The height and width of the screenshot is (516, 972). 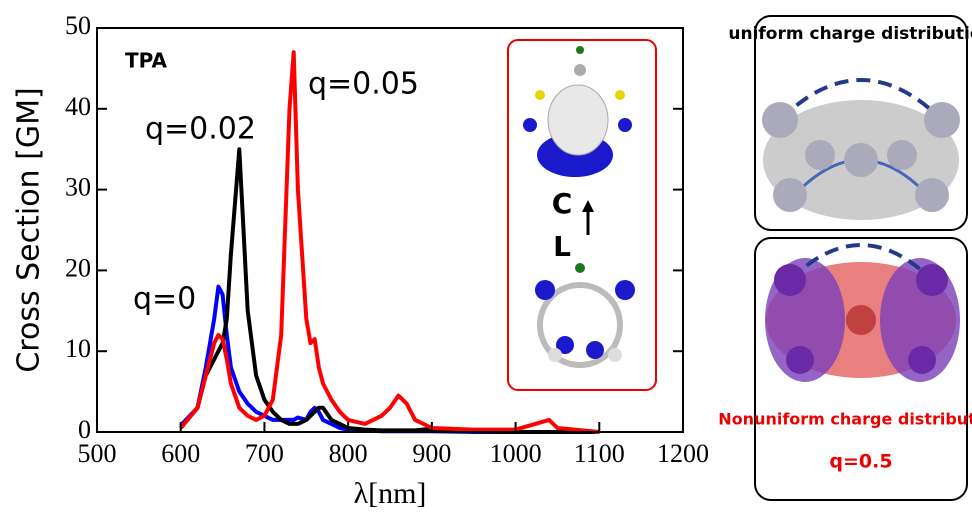 I want to click on series-label: q=0, so click(x=164, y=299).